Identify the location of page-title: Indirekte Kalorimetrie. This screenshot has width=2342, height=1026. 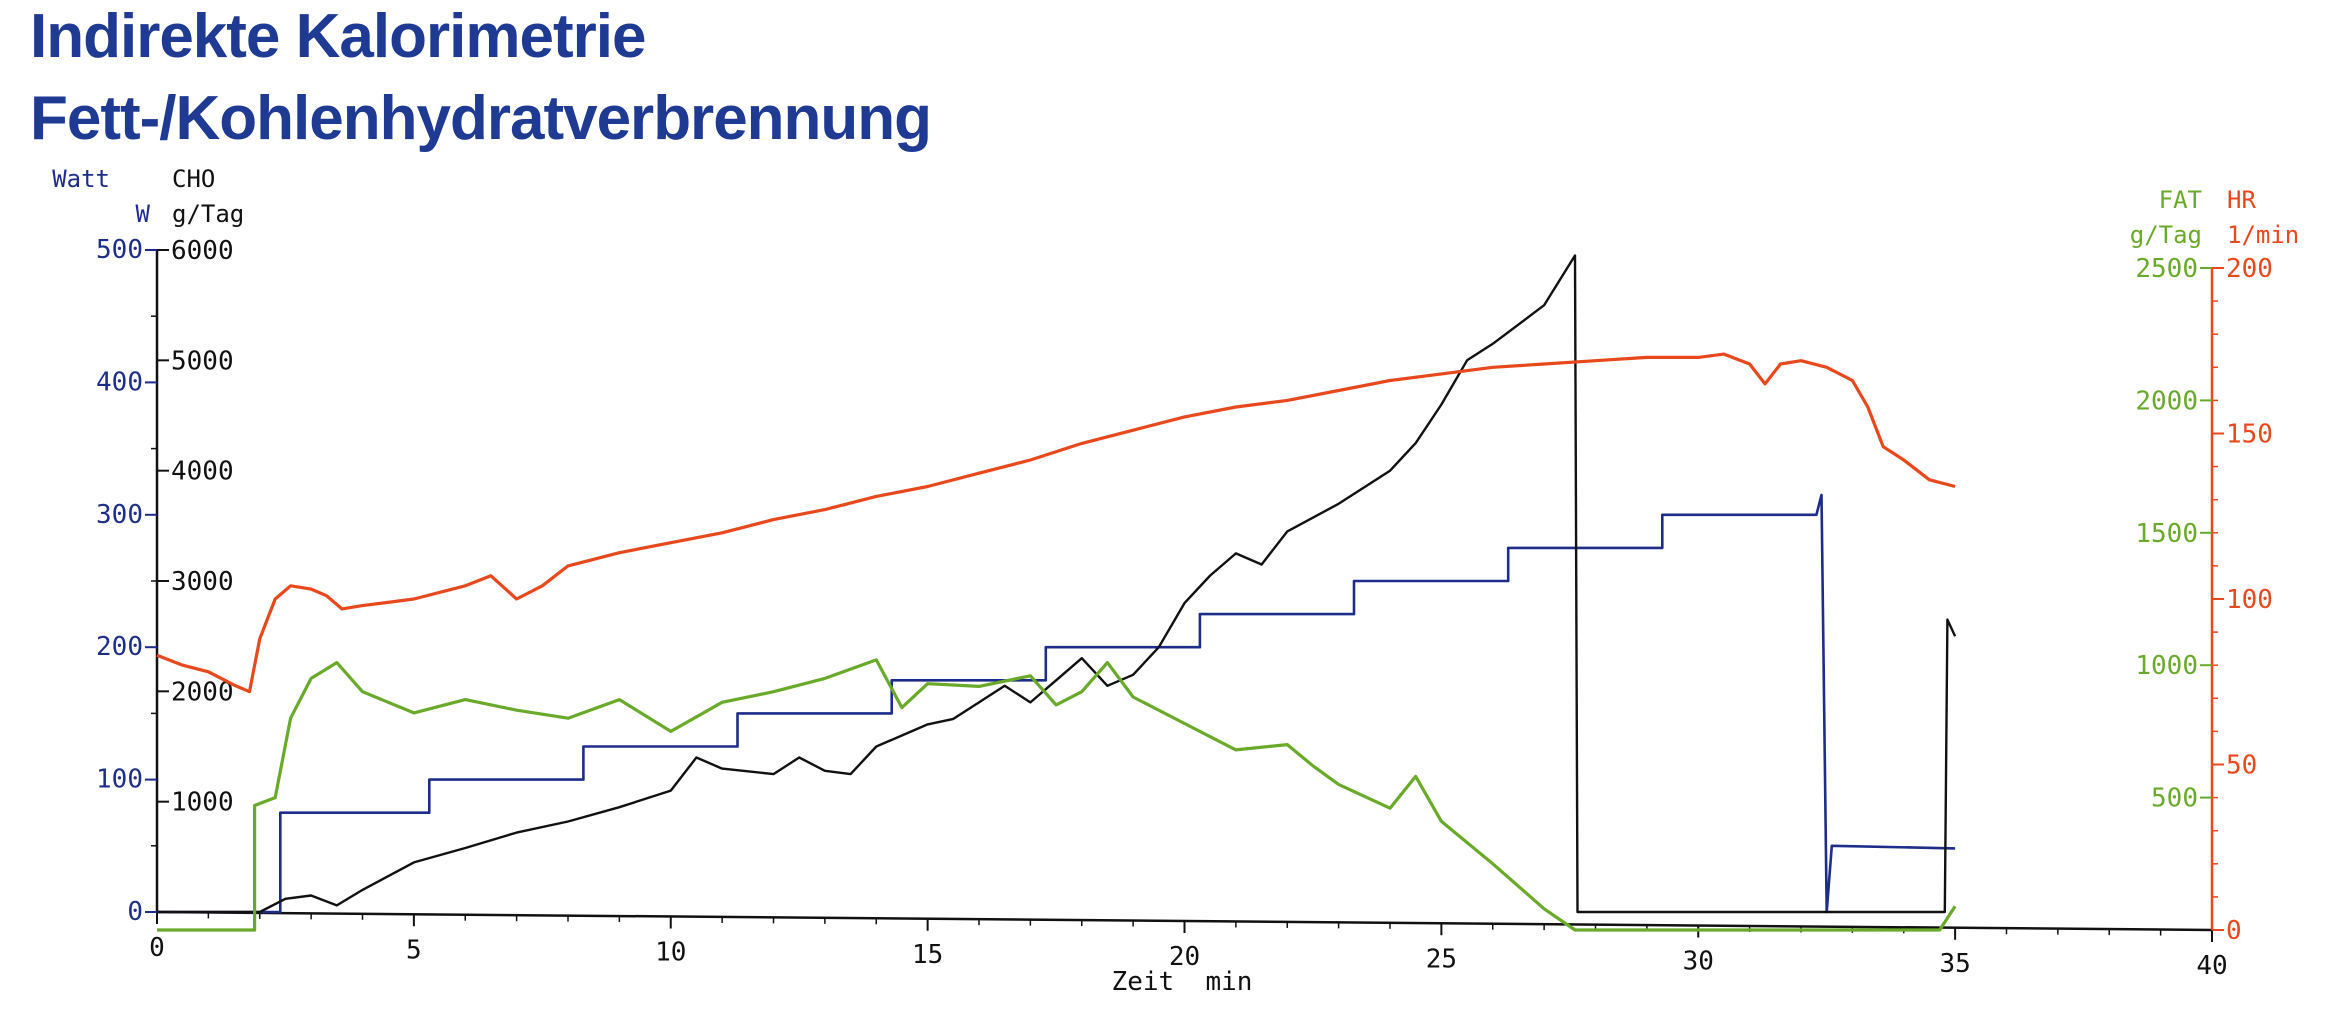
(338, 36).